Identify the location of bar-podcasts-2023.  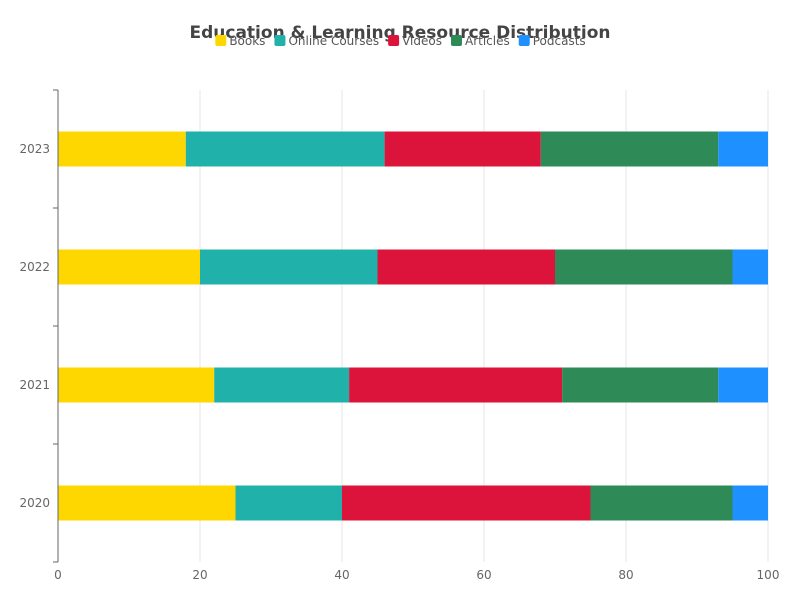
(743, 149).